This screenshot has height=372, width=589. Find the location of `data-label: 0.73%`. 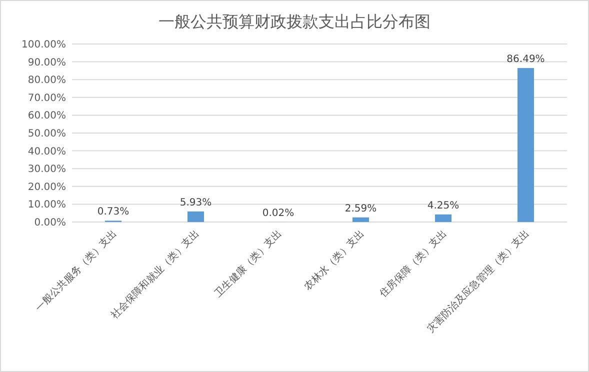

data-label: 0.73% is located at coordinates (113, 212).